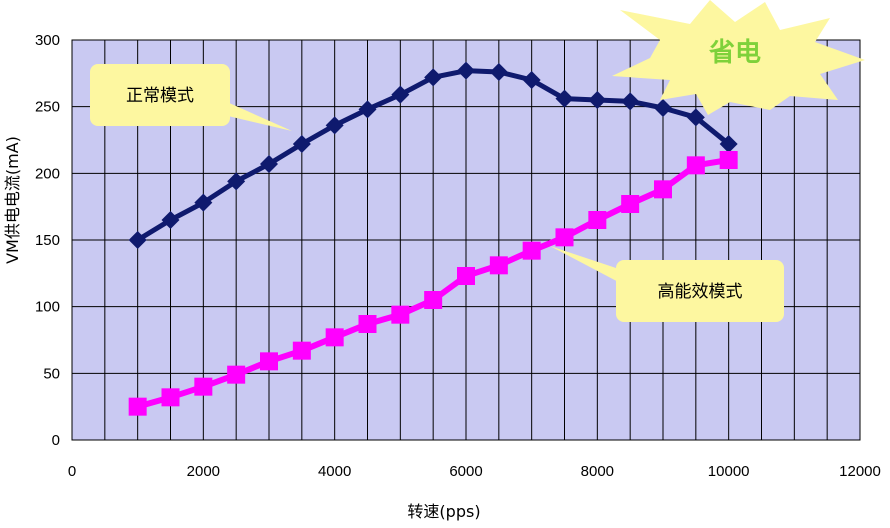 Image resolution: width=890 pixels, height=528 pixels. Describe the element at coordinates (47, 40) in the screenshot. I see `y-tick-label: 300` at that location.